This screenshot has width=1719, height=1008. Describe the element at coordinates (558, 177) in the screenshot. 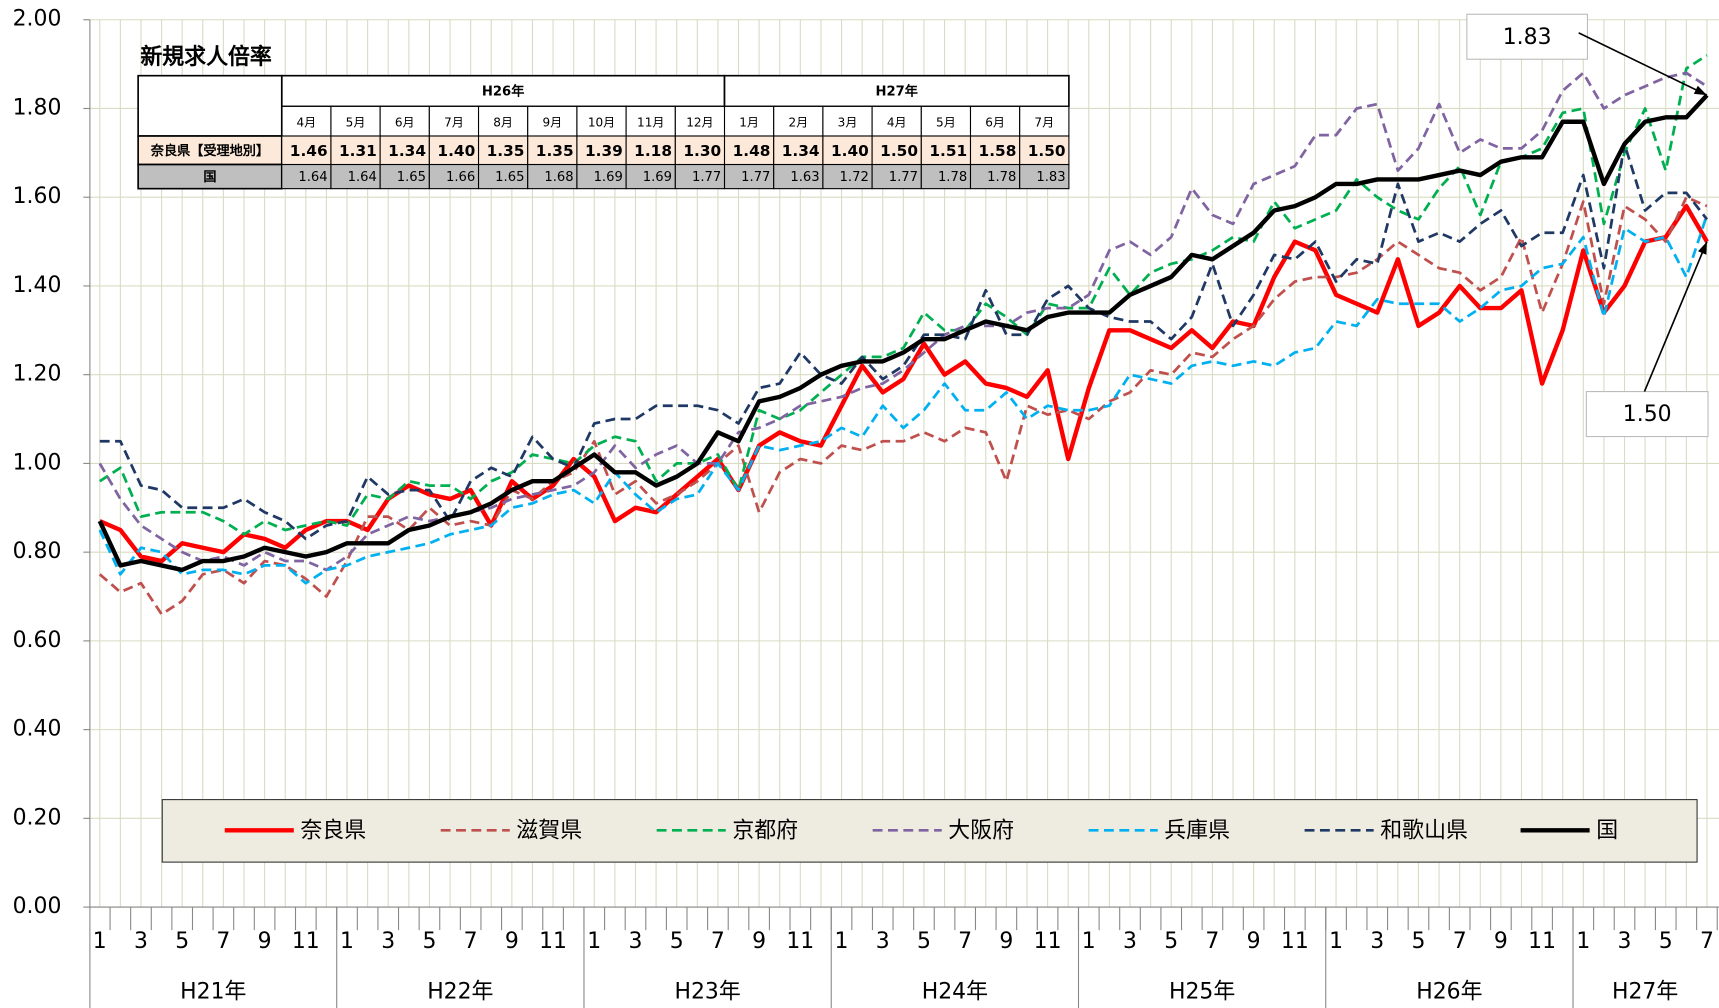

I see `value-text: 1.68` at that location.